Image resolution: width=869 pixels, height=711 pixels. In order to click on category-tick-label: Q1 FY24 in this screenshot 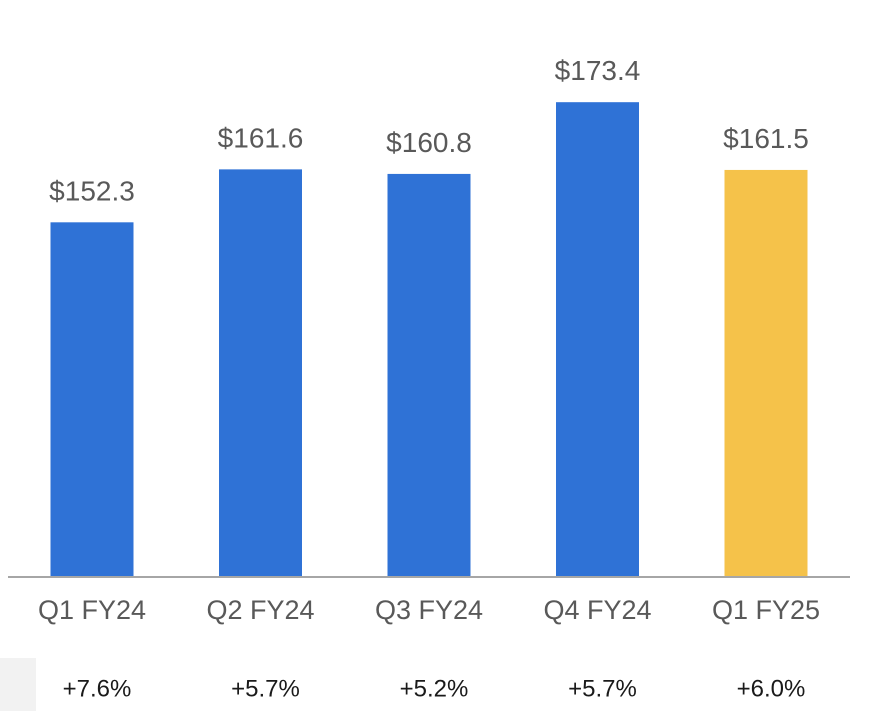, I will do `click(92, 610)`.